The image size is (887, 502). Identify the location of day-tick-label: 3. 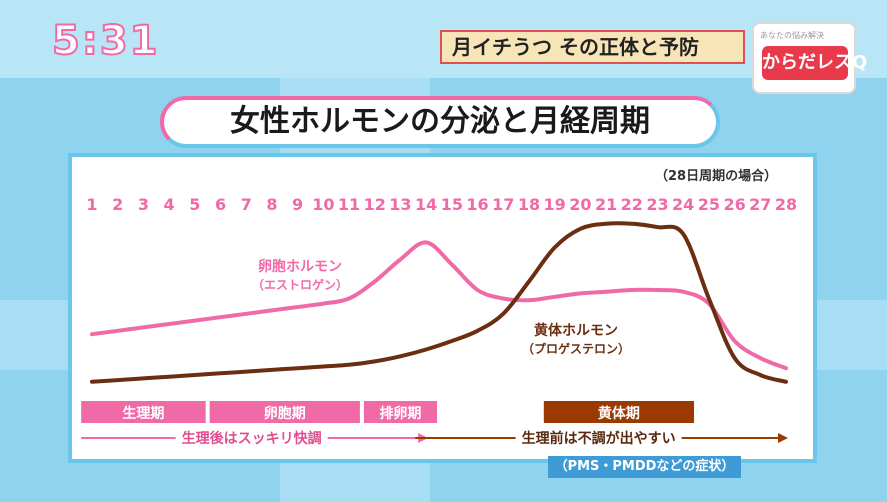
(143, 204).